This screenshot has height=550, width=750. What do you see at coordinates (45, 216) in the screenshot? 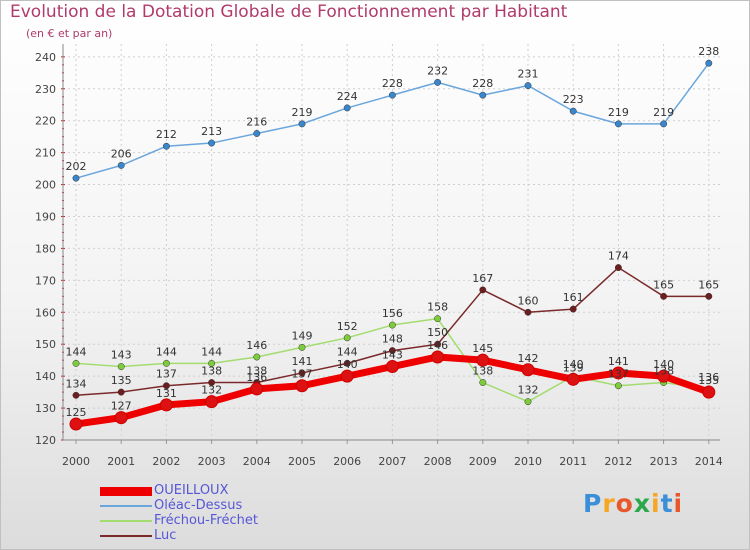
I see `y-tick-label: 190` at bounding box center [45, 216].